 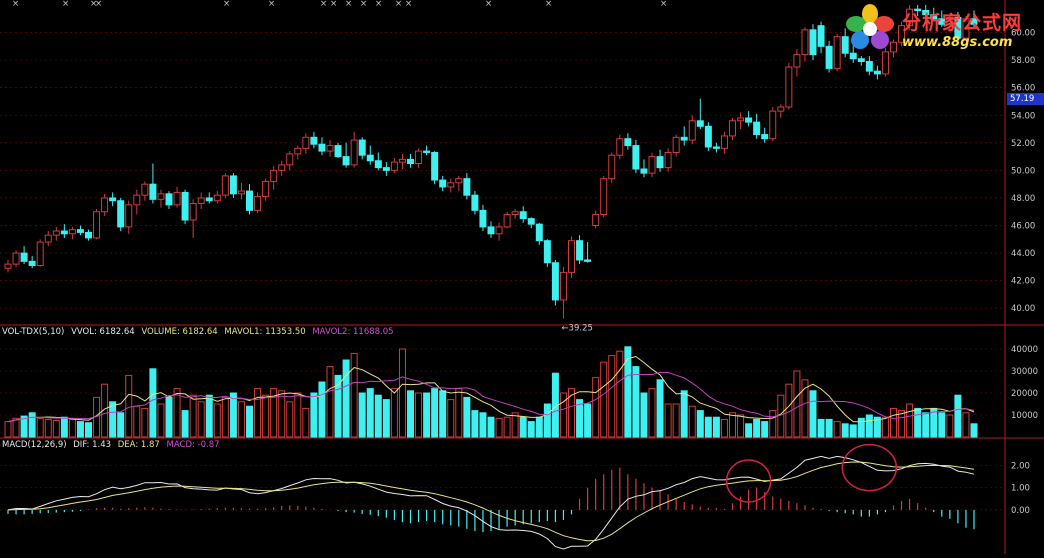 I want to click on mavol1-value: MAVOL1: 11353.50, so click(x=265, y=332).